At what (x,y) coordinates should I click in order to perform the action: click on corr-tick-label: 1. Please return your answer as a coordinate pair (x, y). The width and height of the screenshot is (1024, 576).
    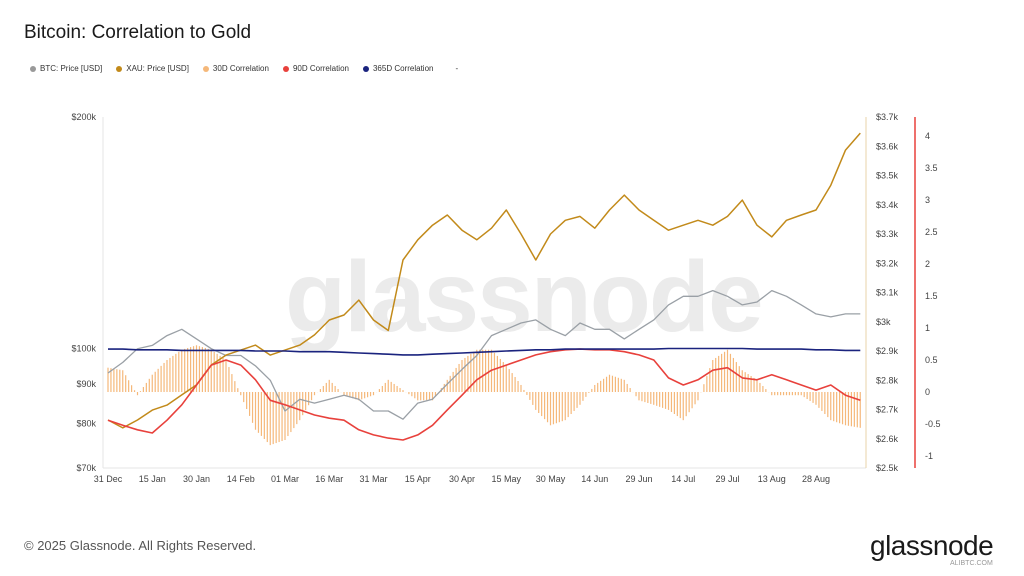
    Looking at the image, I should click on (927, 328).